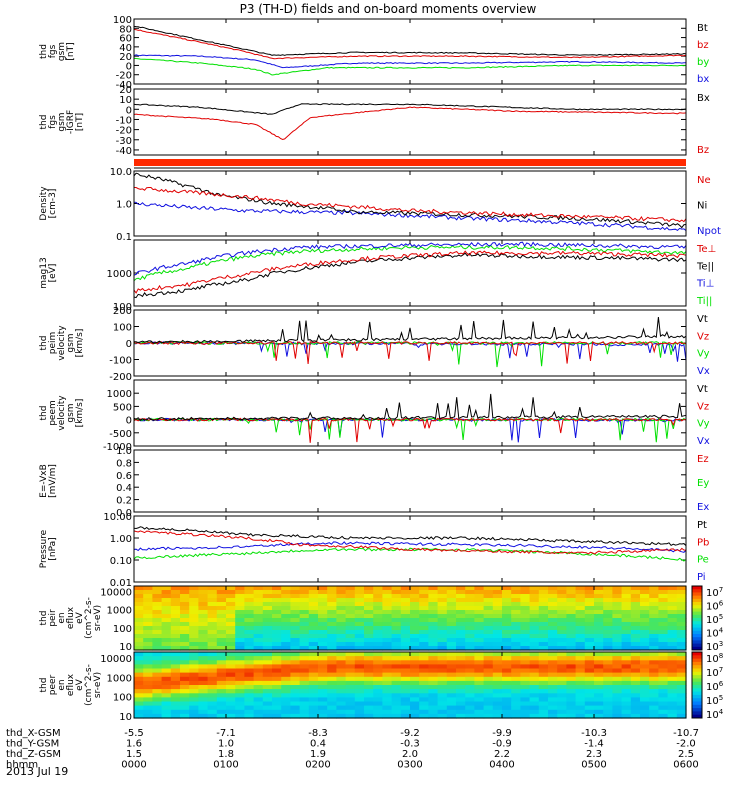 This screenshot has height=800, width=750. Describe the element at coordinates (122, 698) in the screenshot. I see `y-tick-label: 100` at that location.